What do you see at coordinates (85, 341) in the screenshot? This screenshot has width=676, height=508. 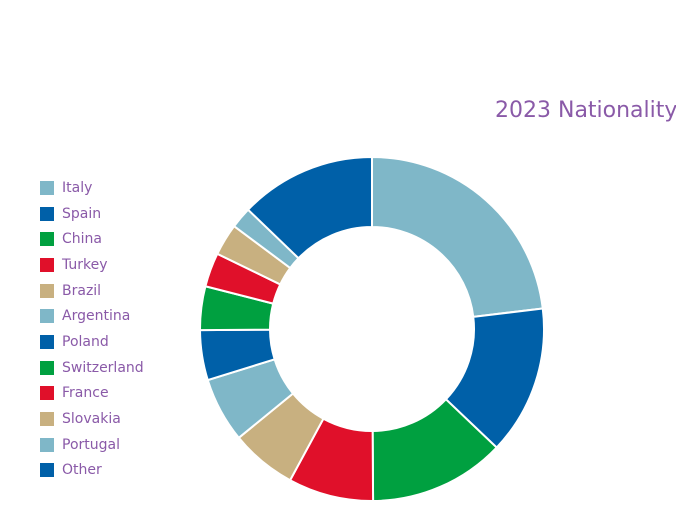 I see `legend-label: Poland` at bounding box center [85, 341].